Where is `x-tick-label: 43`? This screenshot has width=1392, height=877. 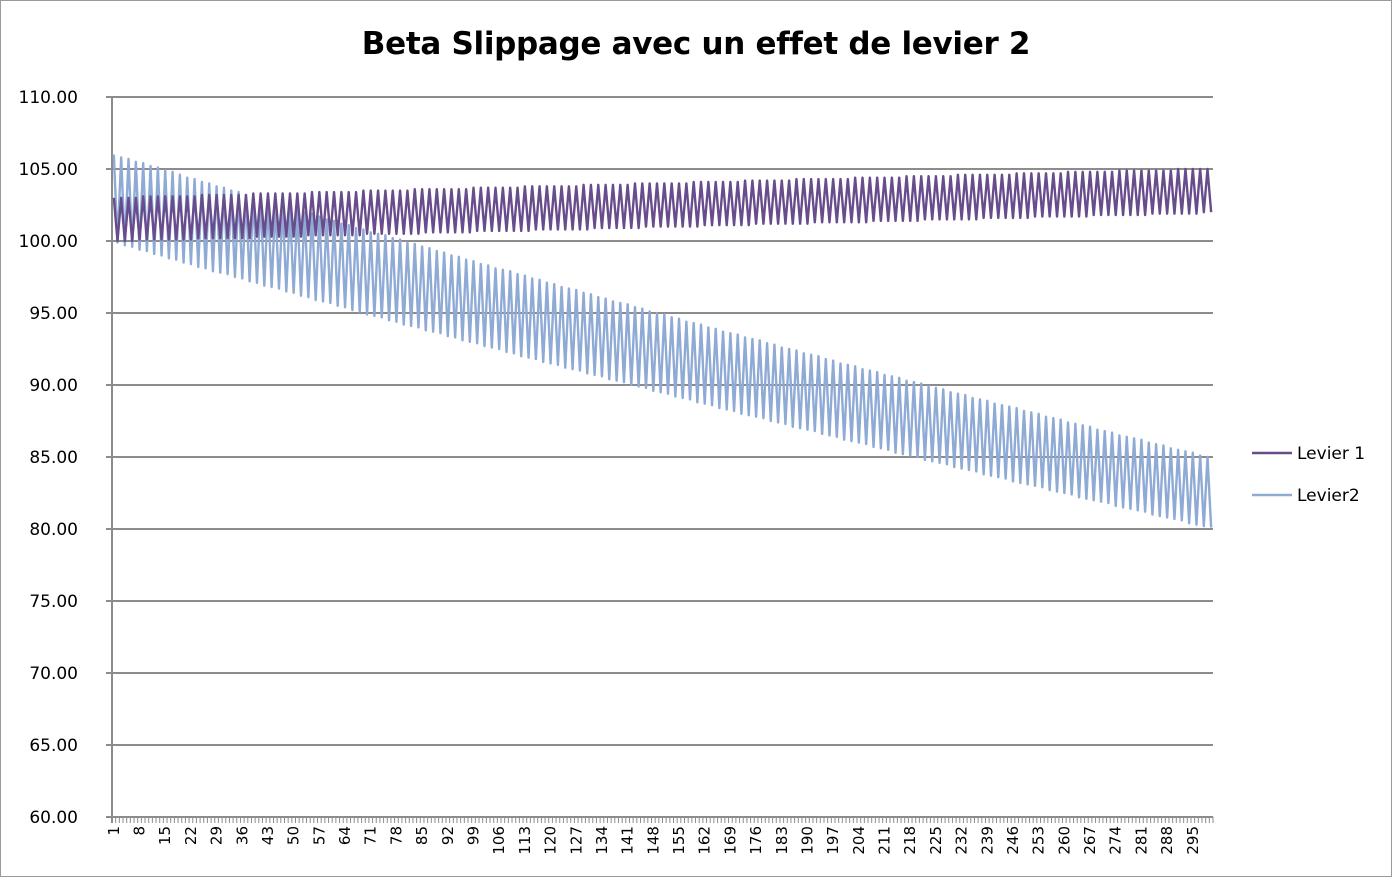 x-tick-label: 43 is located at coordinates (268, 835).